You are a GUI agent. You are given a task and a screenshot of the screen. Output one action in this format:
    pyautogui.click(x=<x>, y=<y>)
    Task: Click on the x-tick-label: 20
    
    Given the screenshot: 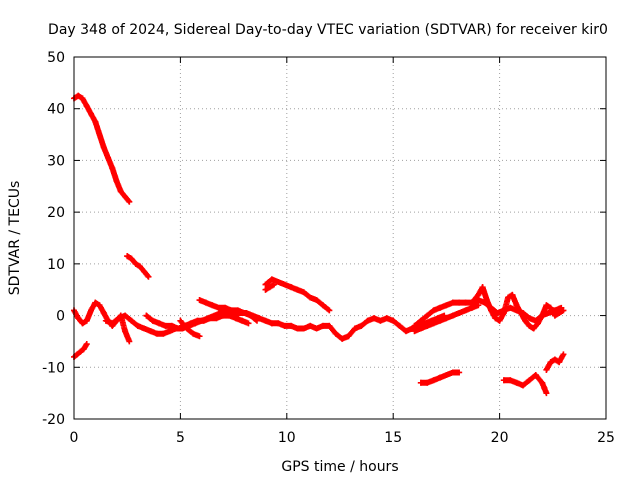 What is the action you would take?
    pyautogui.click(x=500, y=438)
    